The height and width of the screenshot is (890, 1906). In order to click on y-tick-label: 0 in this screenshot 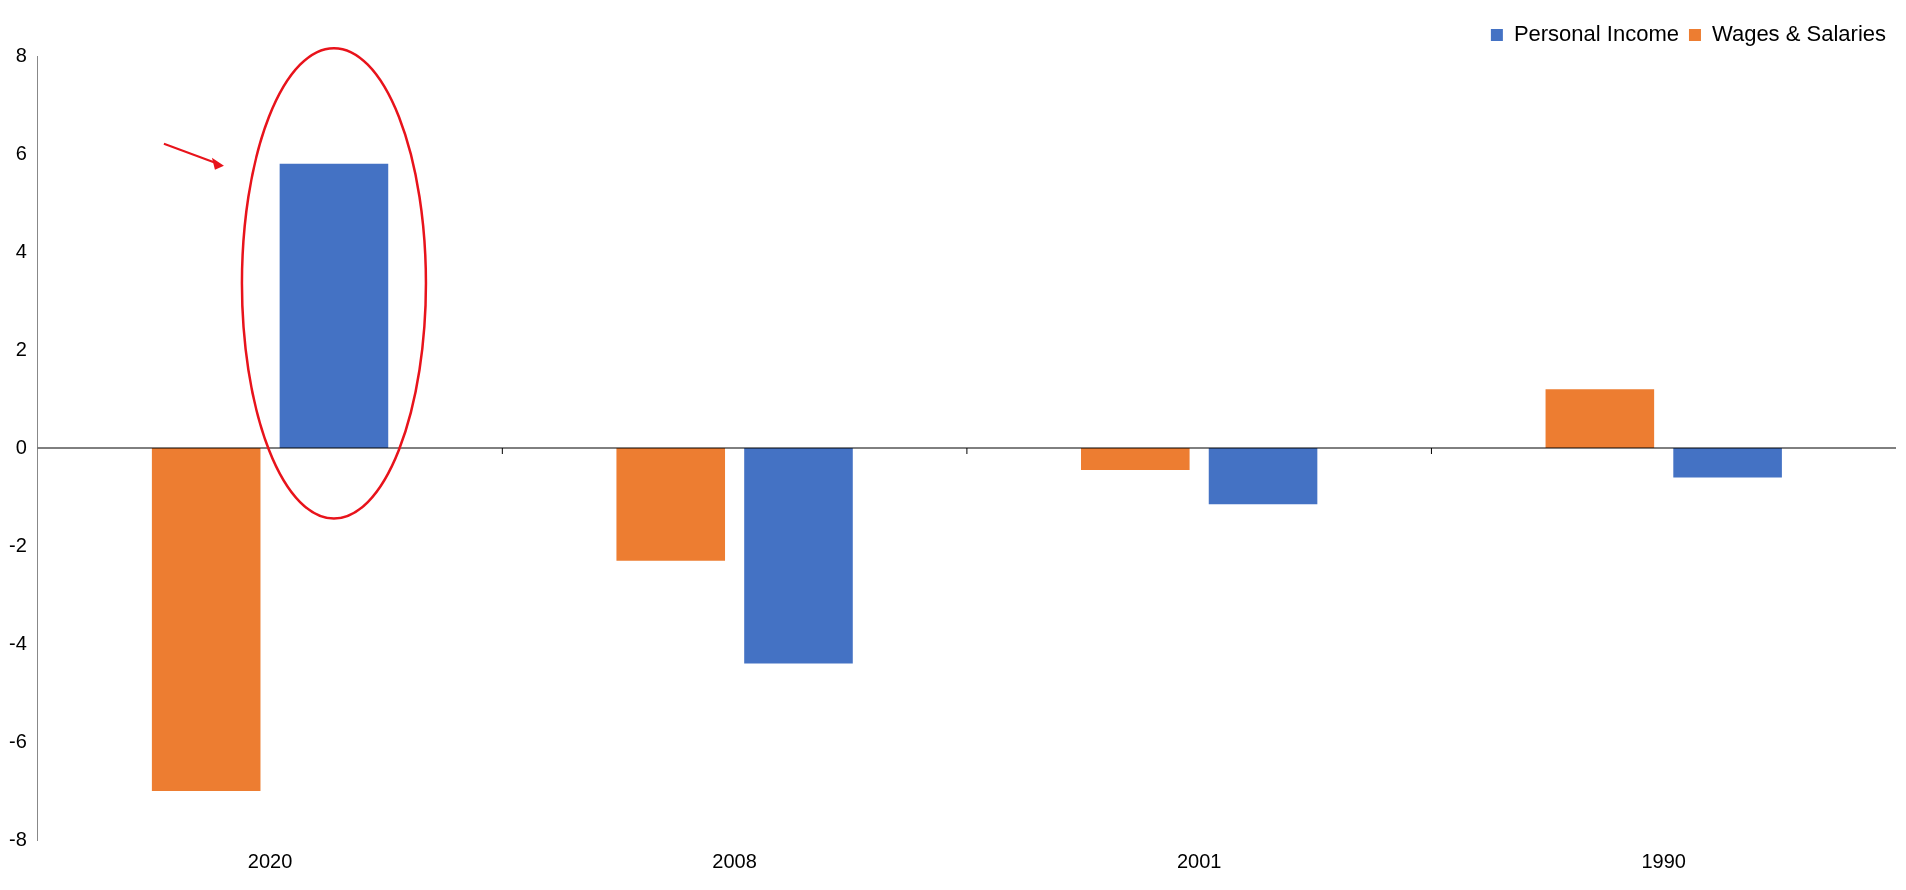, I will do `click(21, 446)`.